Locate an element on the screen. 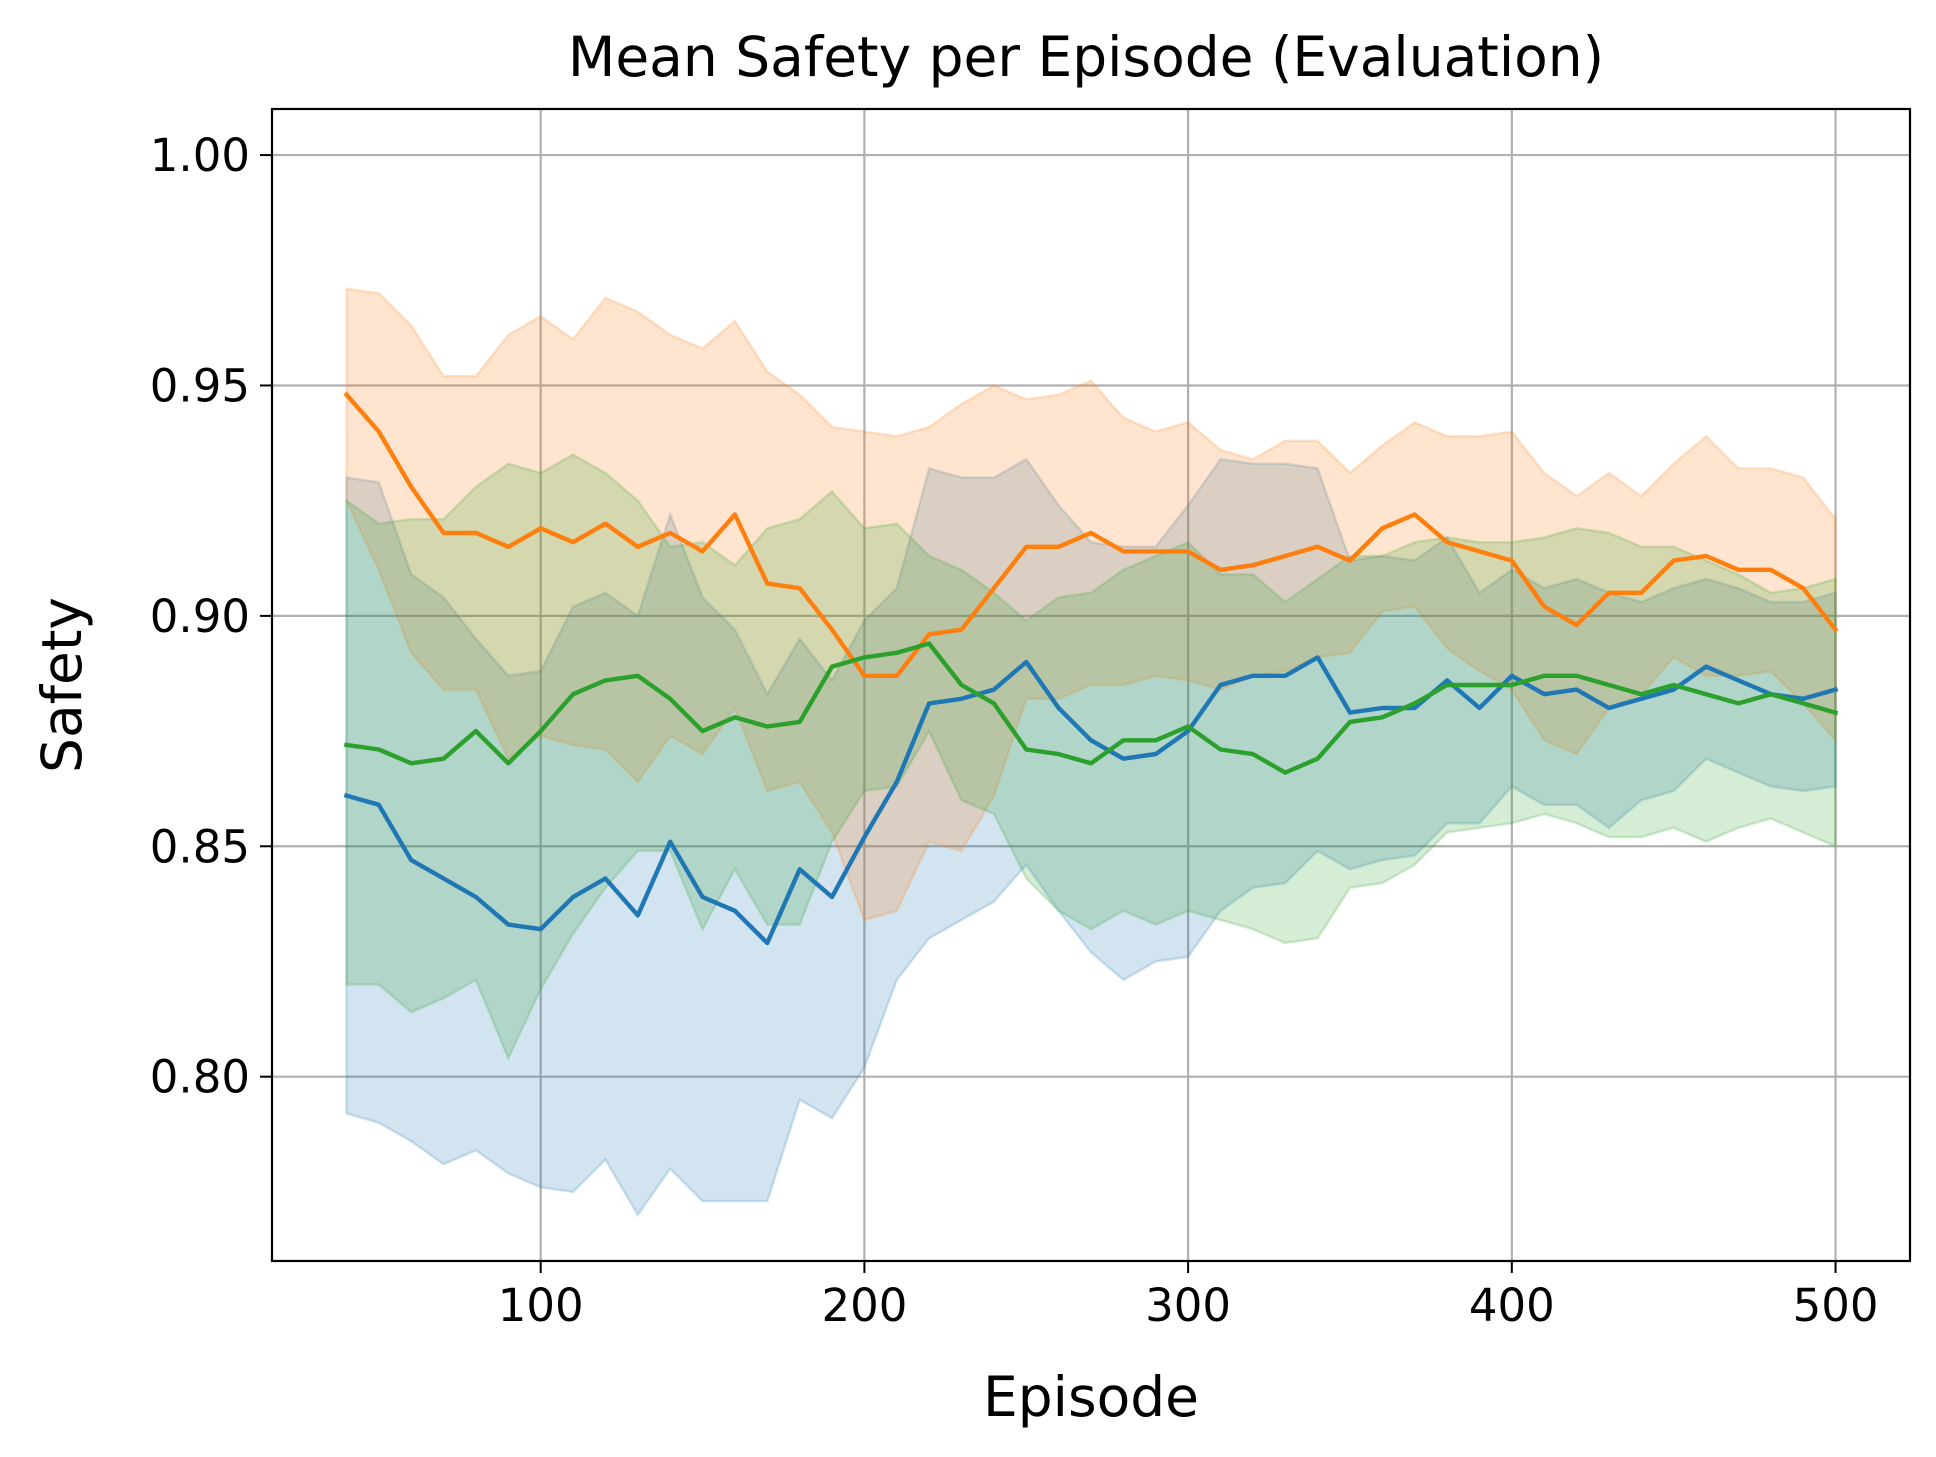 The image size is (1936, 1457). x-tick-label: 200 is located at coordinates (864, 1305).